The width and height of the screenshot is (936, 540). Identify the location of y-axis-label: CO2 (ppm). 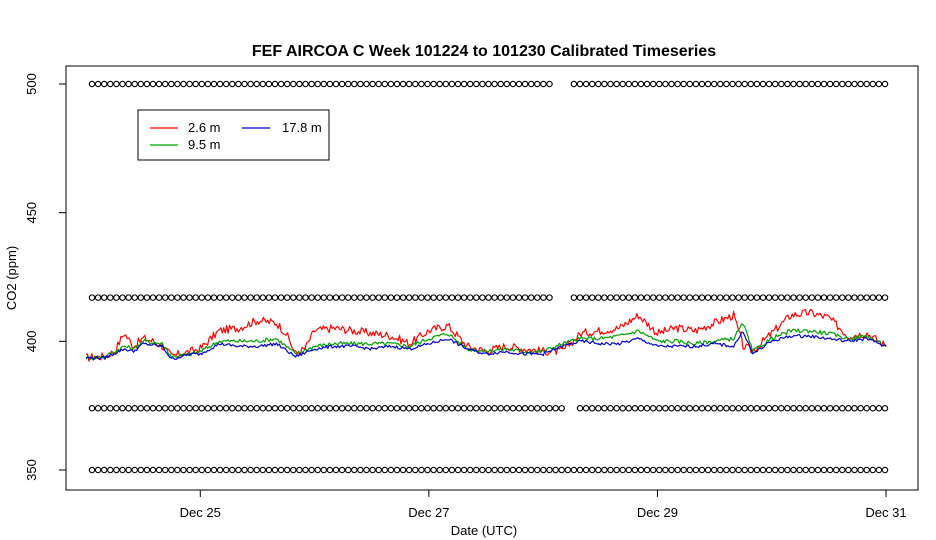
(11, 278).